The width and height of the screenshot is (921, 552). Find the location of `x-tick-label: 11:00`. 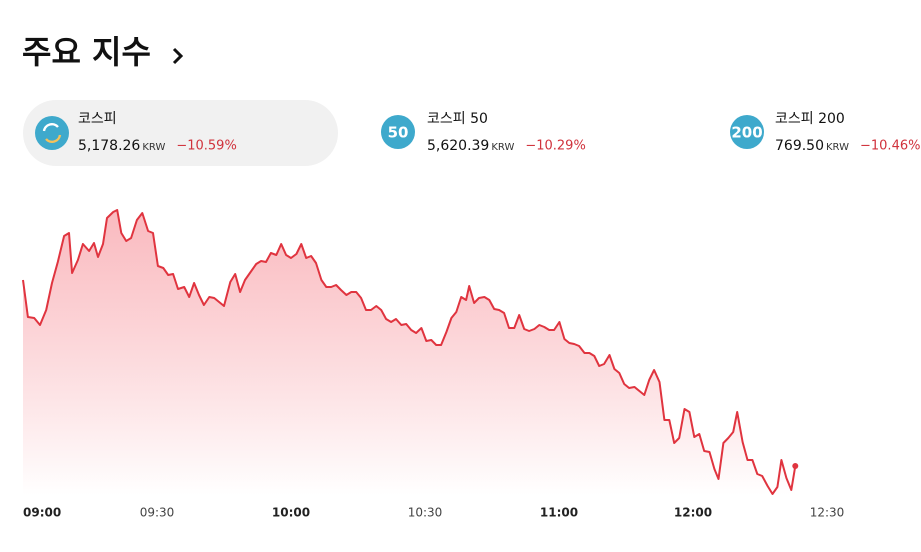

x-tick-label: 11:00 is located at coordinates (559, 513).